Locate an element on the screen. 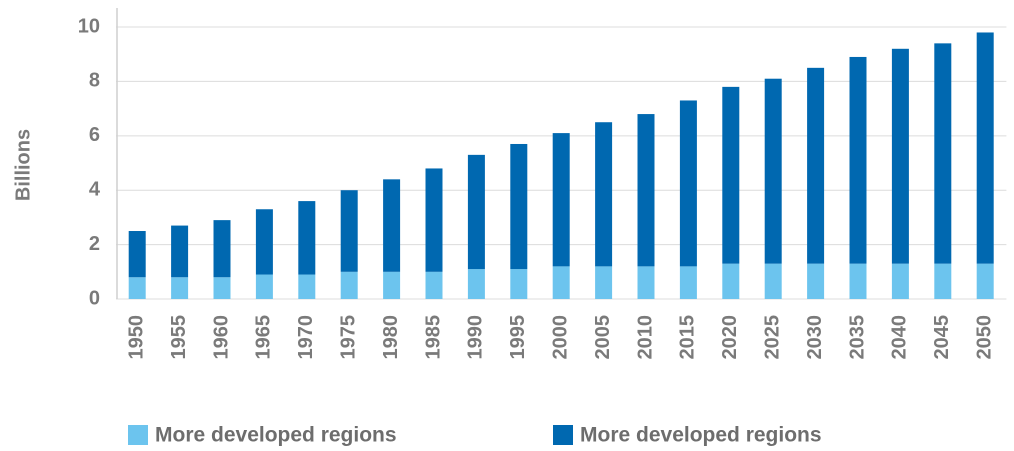 The image size is (1014, 451). x-tick-label: 1965 is located at coordinates (264, 337).